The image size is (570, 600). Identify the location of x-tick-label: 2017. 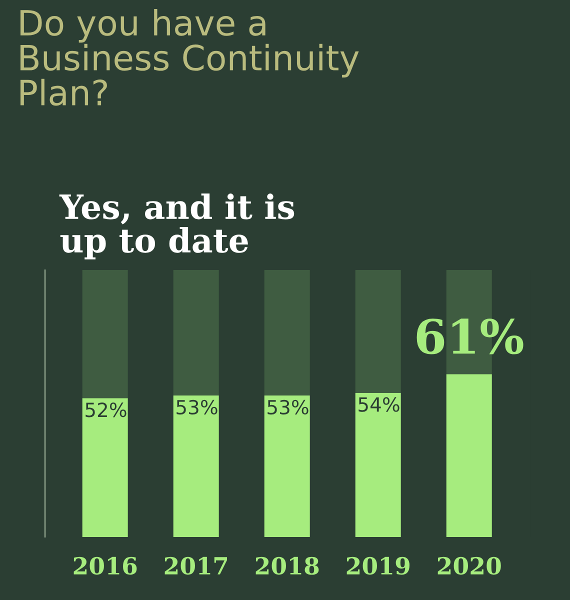
(195, 565).